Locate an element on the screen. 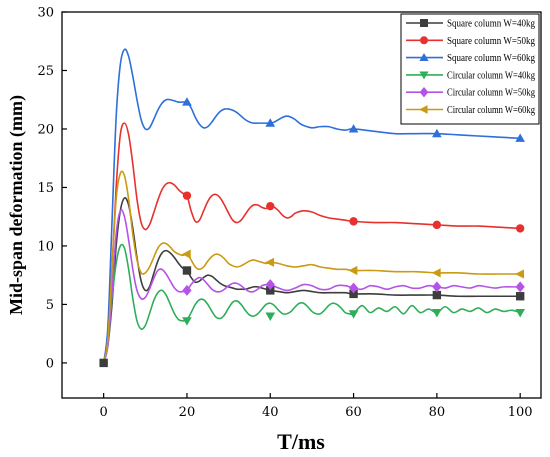  y-tick-label: 0 is located at coordinates (50, 363).